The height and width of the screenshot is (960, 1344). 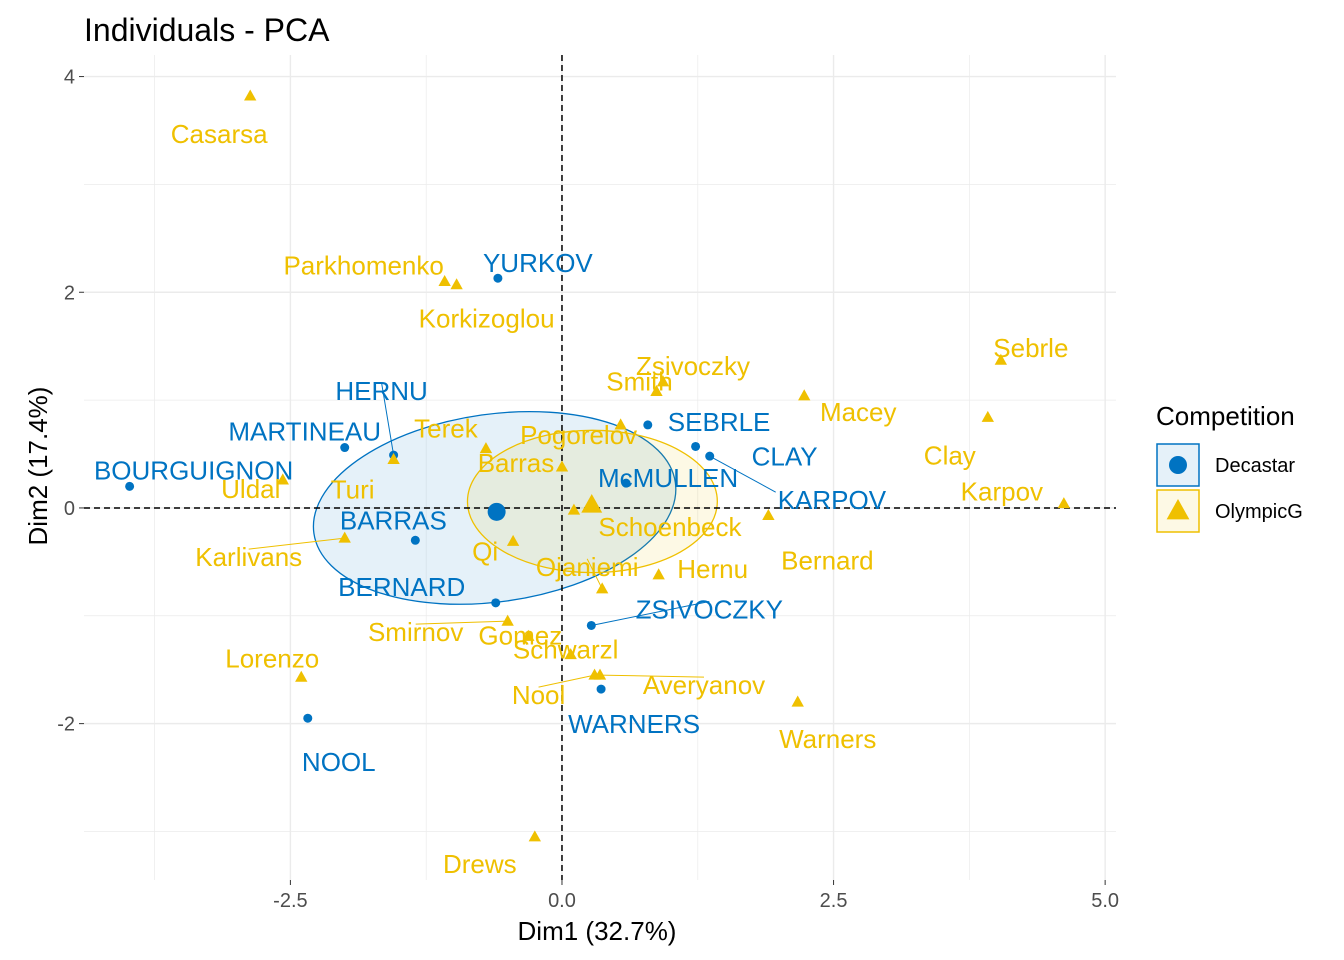 I want to click on label-nool: NOOL, so click(x=339, y=762).